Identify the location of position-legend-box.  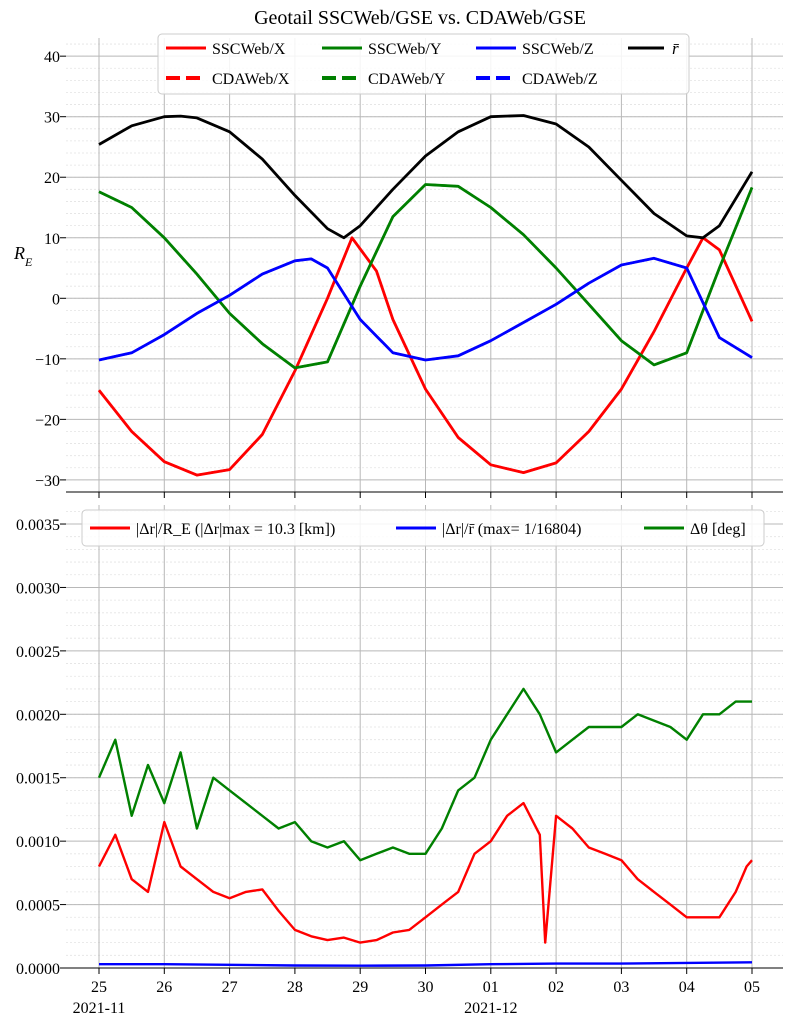
(423, 64).